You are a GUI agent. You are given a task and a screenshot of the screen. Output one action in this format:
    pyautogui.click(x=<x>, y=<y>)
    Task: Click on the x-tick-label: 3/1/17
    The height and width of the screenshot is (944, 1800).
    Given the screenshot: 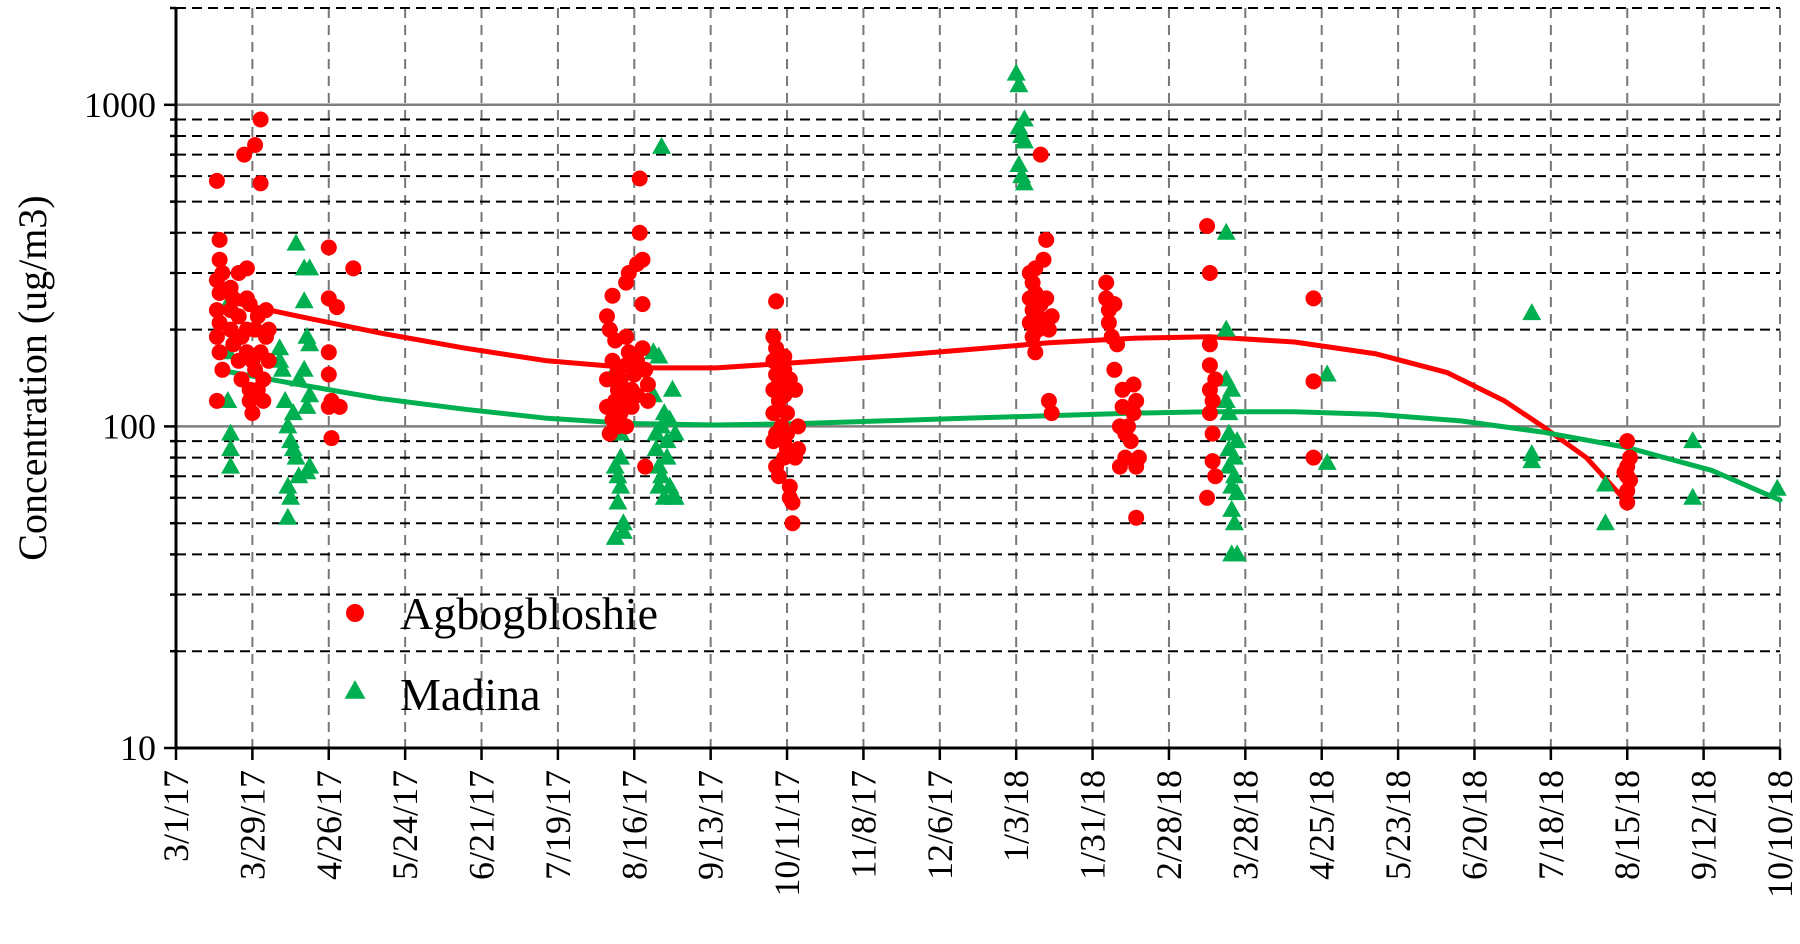 What is the action you would take?
    pyautogui.click(x=176, y=816)
    